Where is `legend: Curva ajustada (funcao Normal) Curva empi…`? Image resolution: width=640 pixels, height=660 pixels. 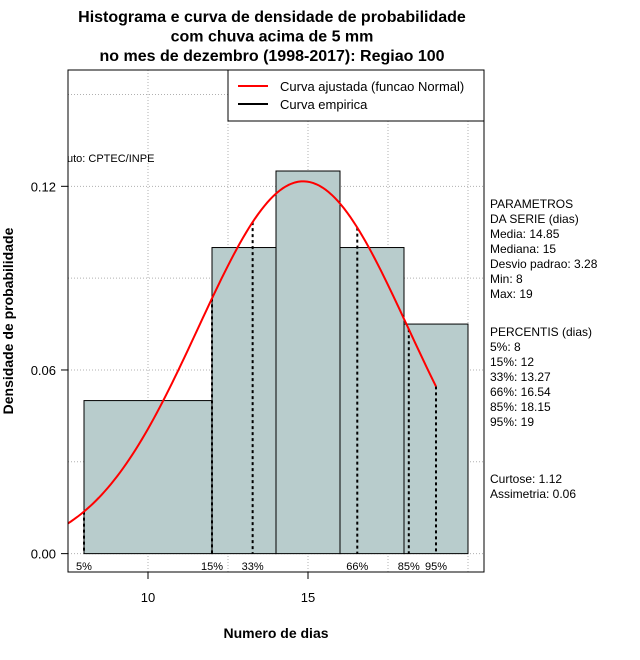 legend: Curva ajustada (funcao Normal) Curva empi… is located at coordinates (356, 95).